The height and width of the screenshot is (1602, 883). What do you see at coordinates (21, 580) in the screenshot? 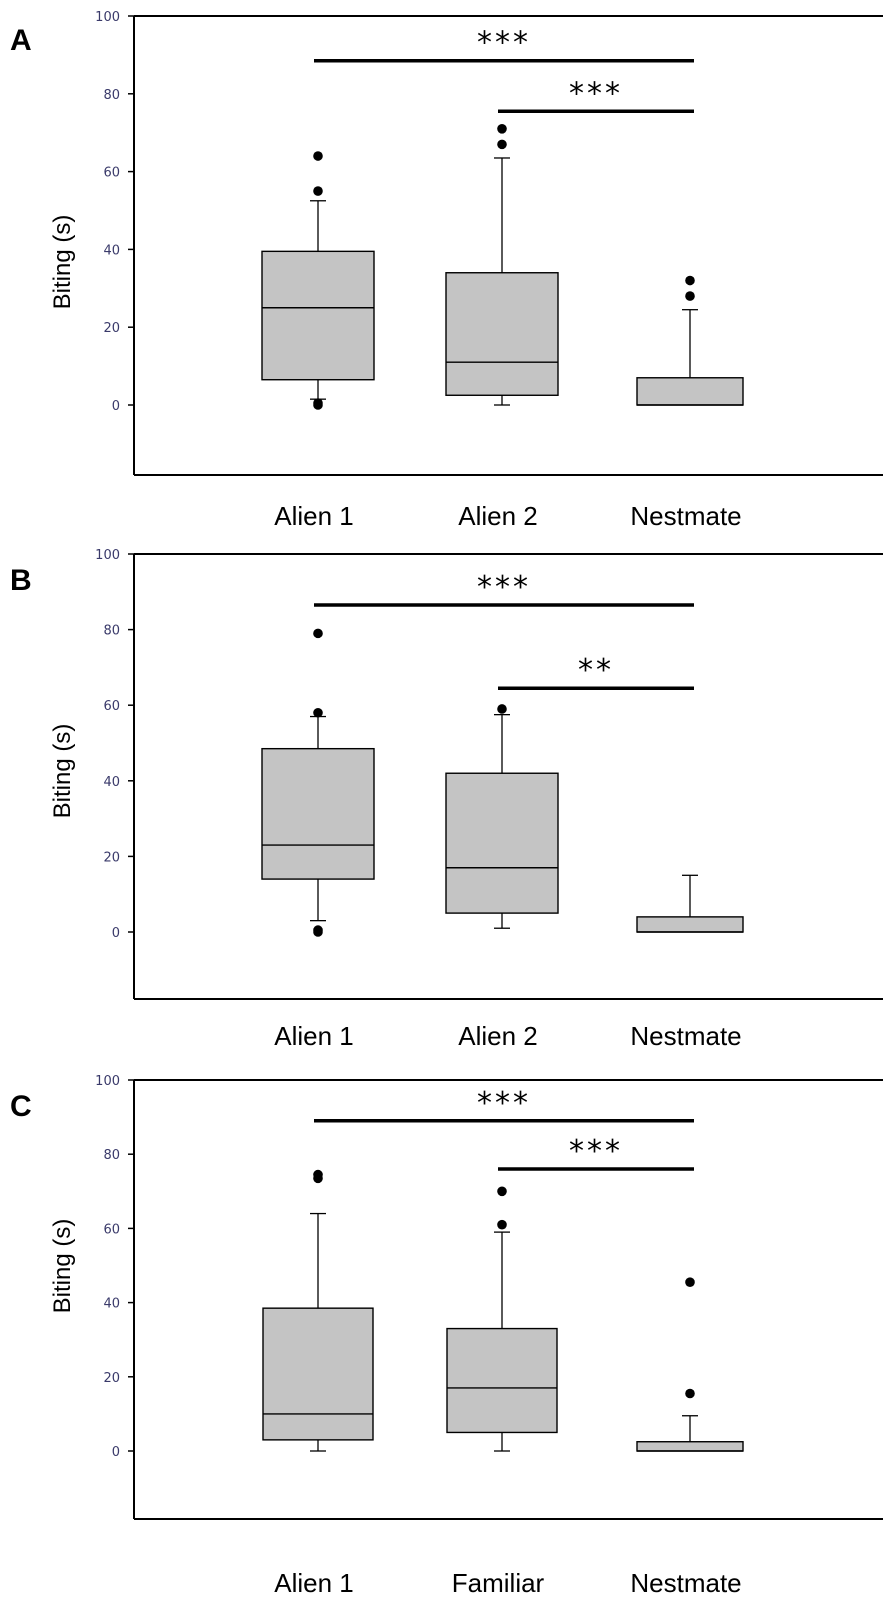
I see `panel-letter: B` at bounding box center [21, 580].